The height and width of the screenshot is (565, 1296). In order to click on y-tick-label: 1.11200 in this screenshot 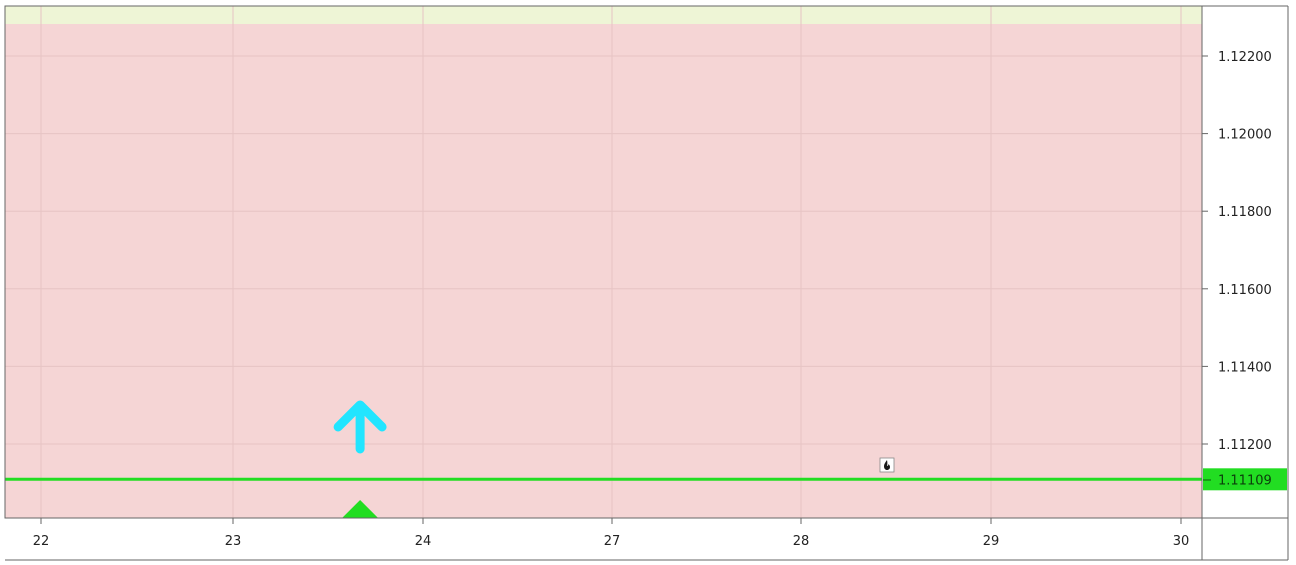, I will do `click(1245, 445)`.